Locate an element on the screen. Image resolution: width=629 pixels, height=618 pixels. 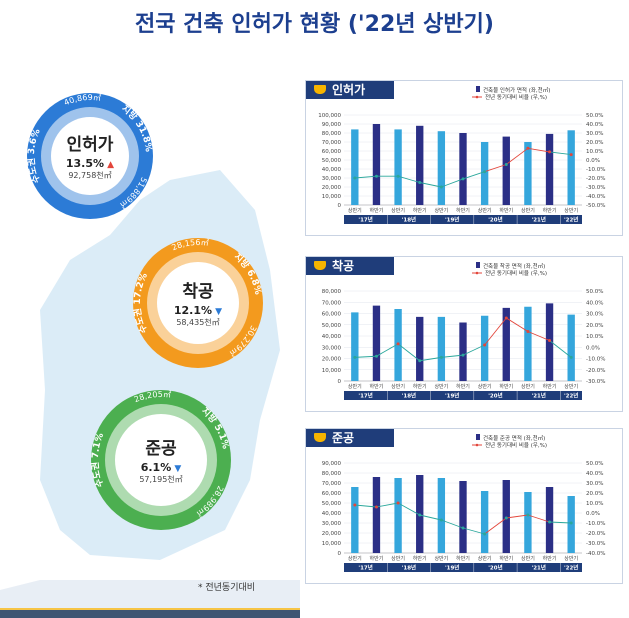
donut-start-label: 착공 12.1% ▼ 58,435천㎡ is located at coordinates (198, 302).